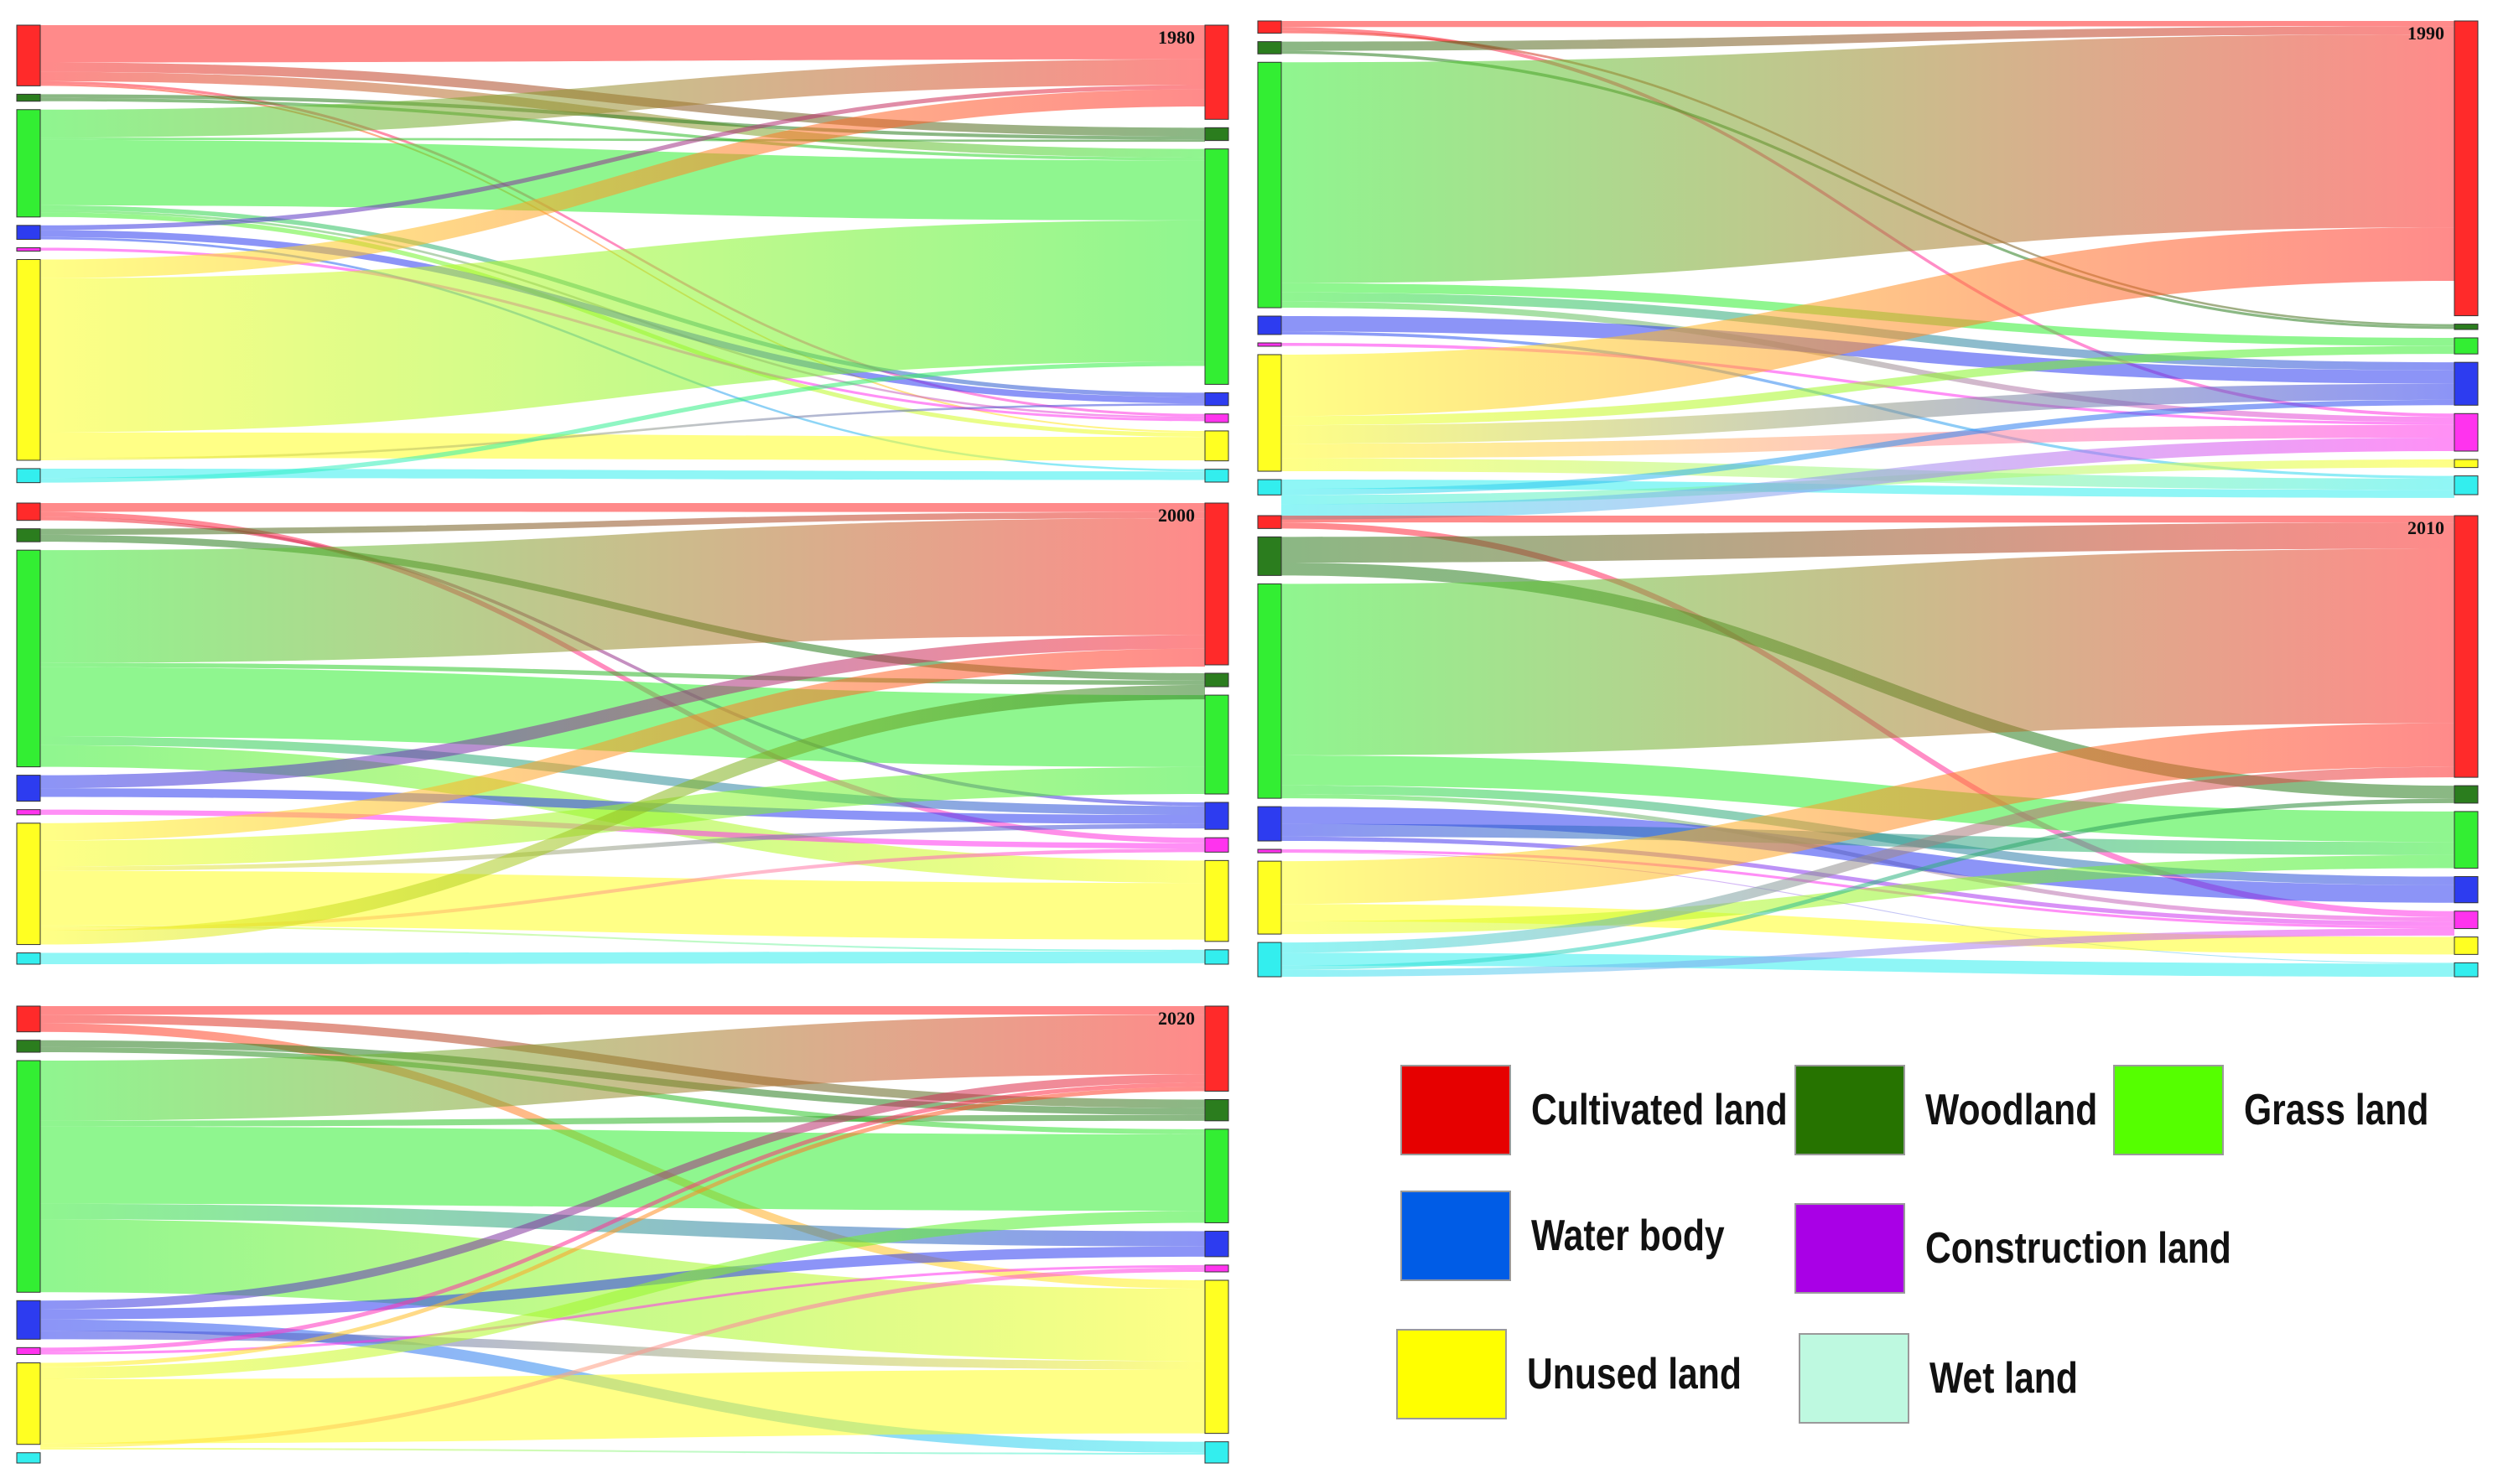  What do you see at coordinates (622, 1217) in the screenshot?
I see `flow-construction-land-to-cultivated-land` at bounding box center [622, 1217].